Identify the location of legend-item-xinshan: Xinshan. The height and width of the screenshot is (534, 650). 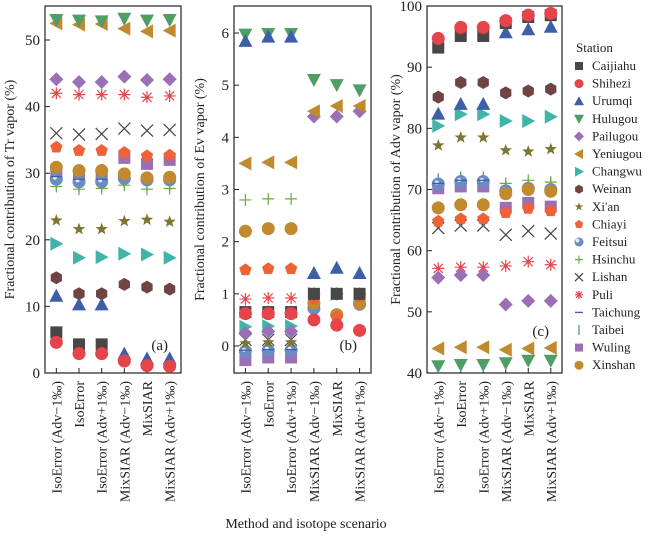
(605, 364).